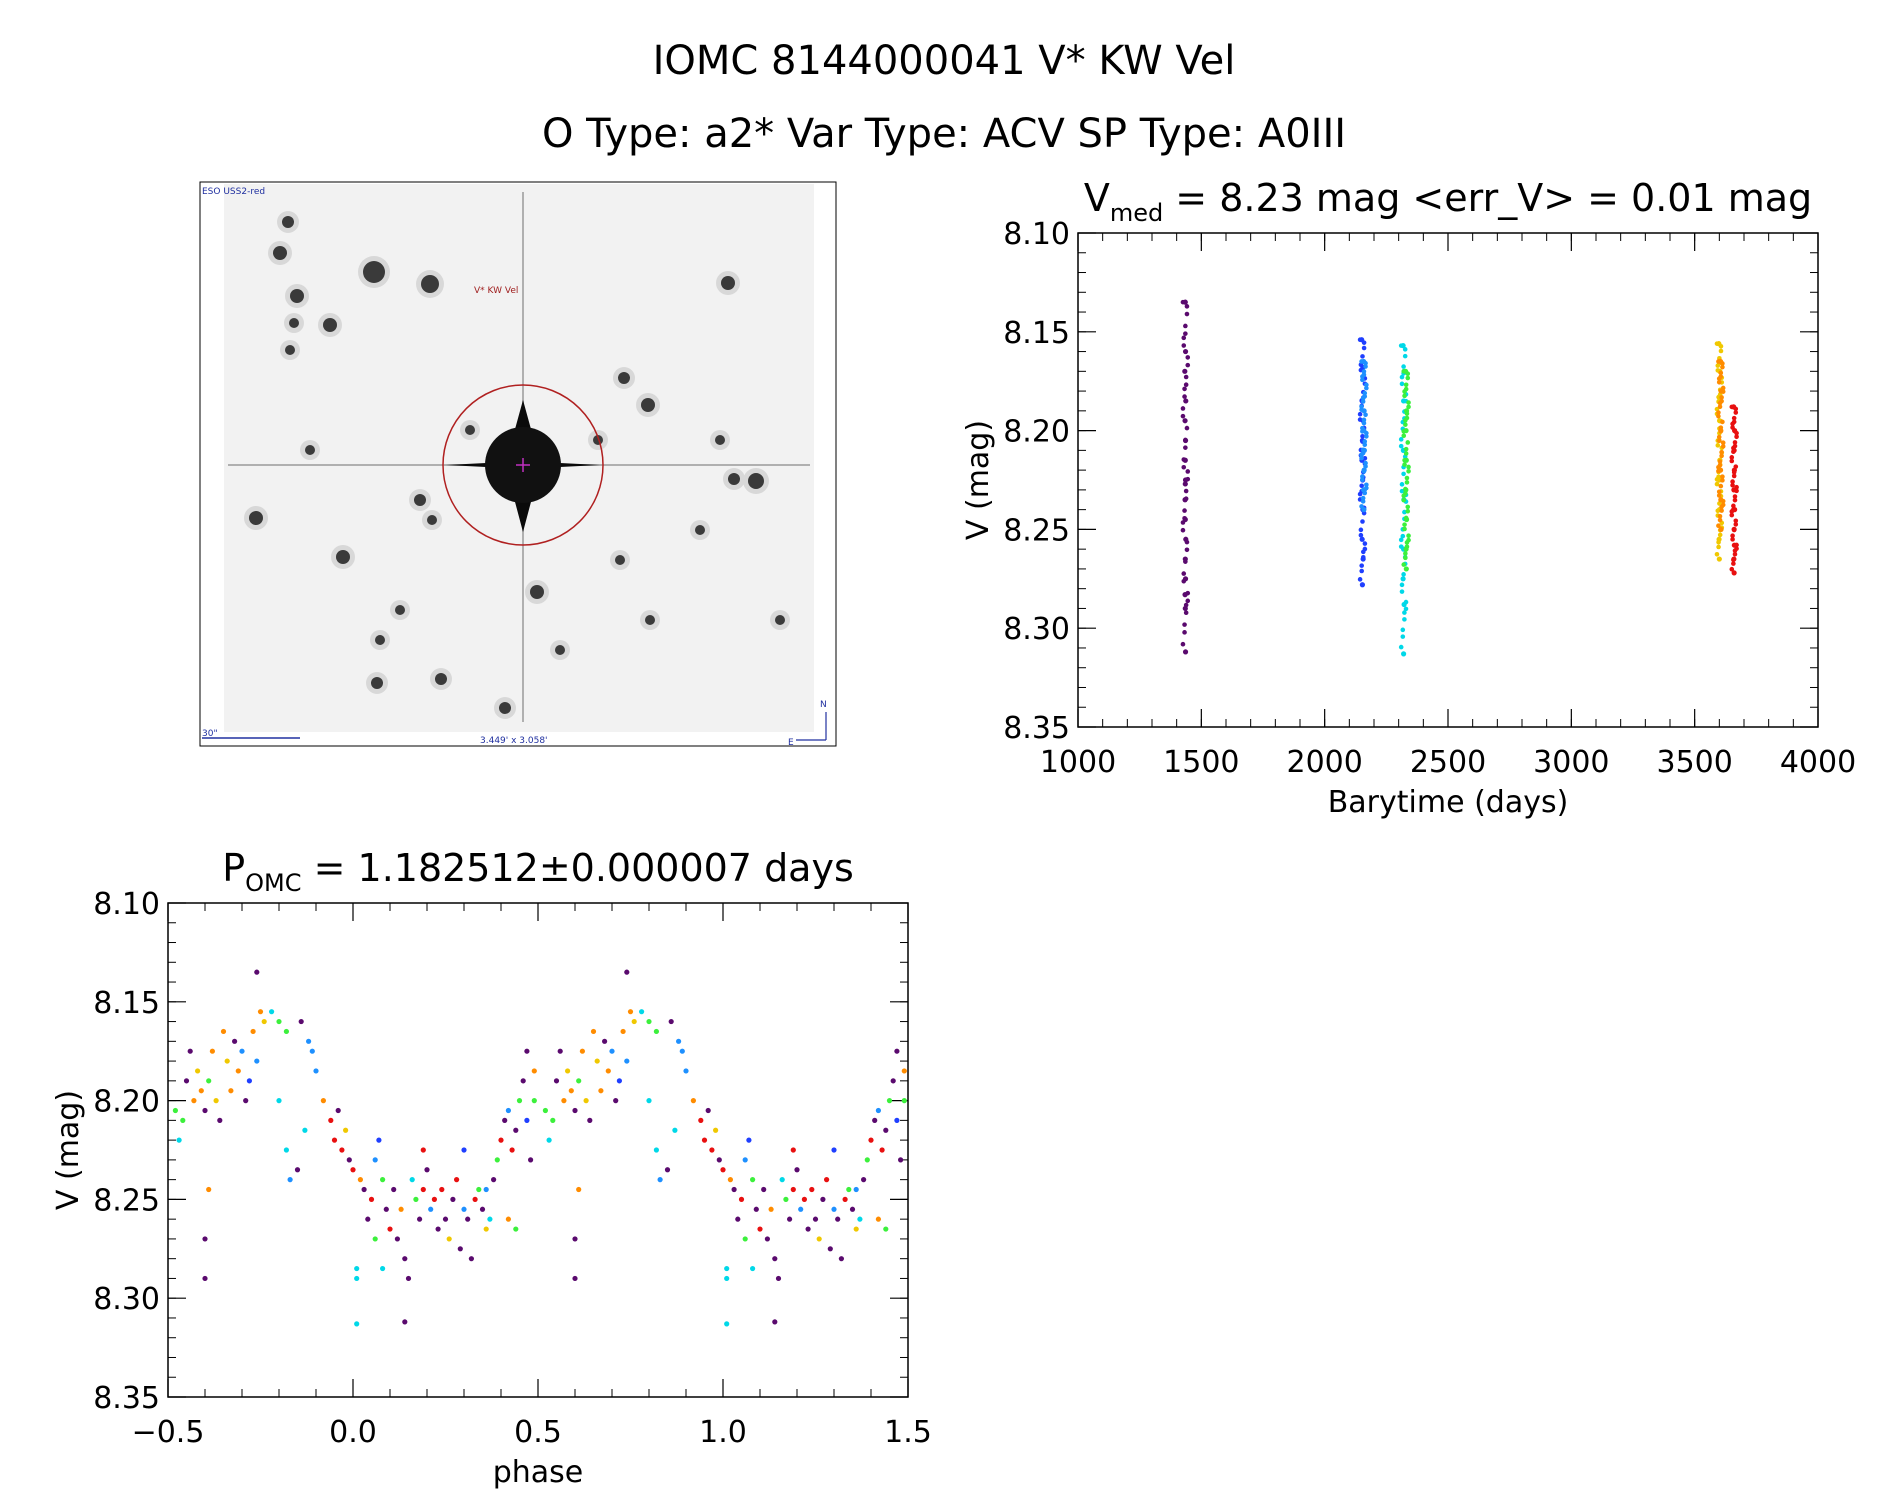  What do you see at coordinates (1036, 728) in the screenshot?
I see `y-tick-label: 8.35` at bounding box center [1036, 728].